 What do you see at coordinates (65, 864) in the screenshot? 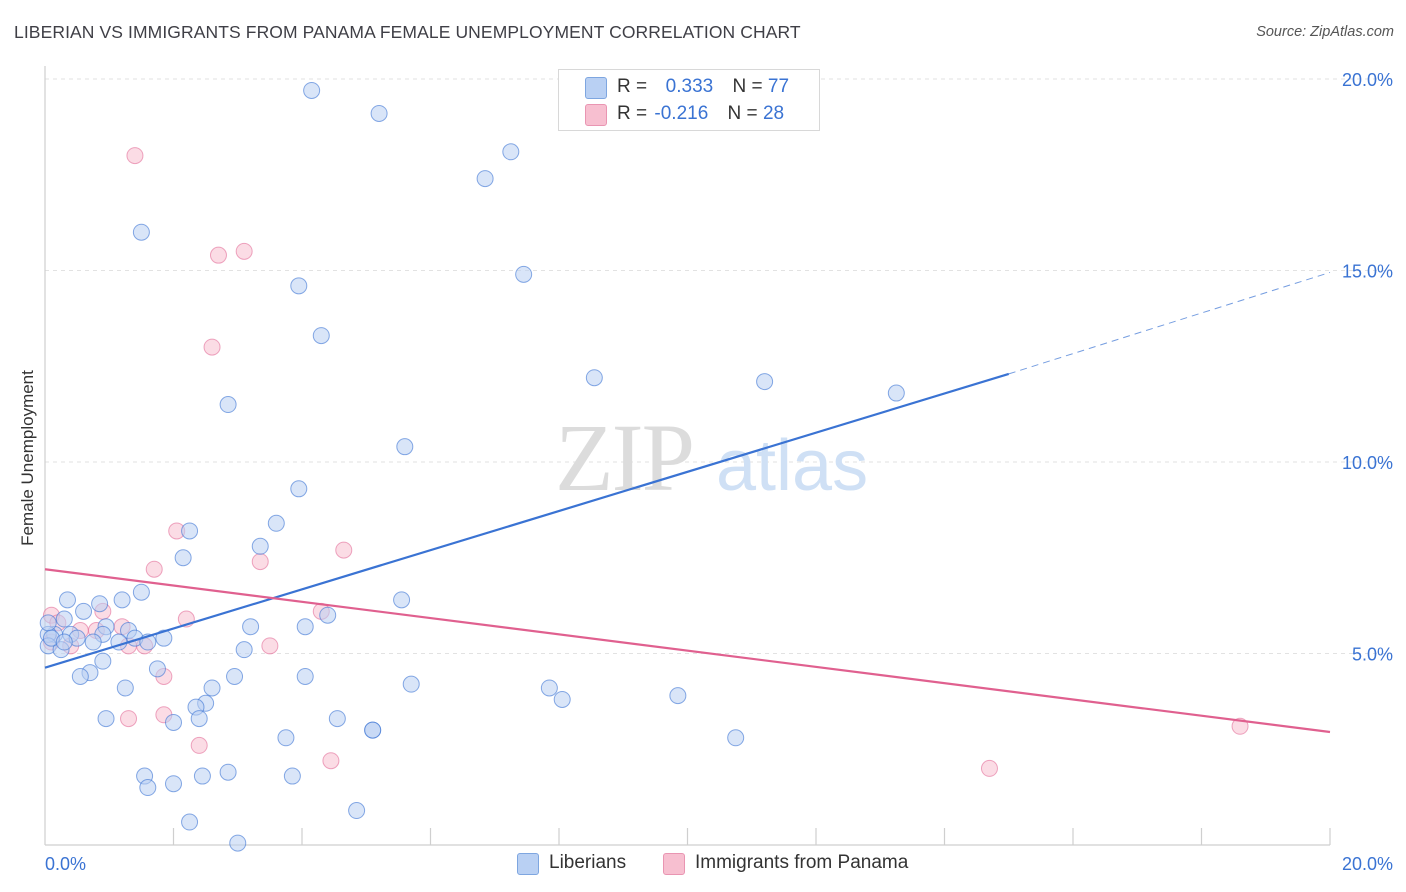
I see `x-tick-label: 0.0%` at bounding box center [65, 864].